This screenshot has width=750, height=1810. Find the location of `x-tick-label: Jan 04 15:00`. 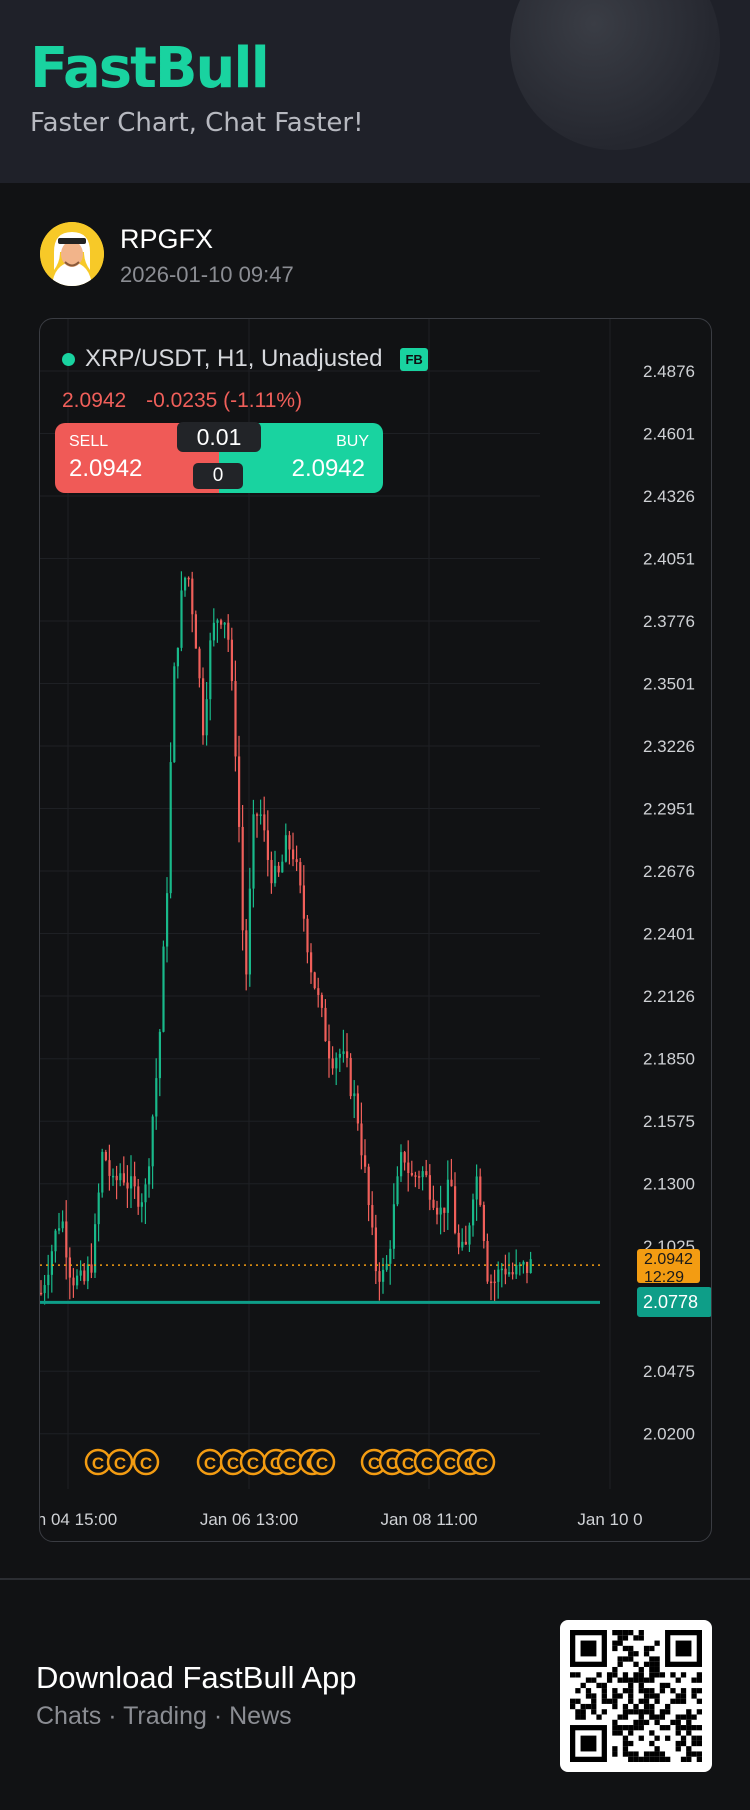

x-tick-label: Jan 04 15:00 is located at coordinates (78, 1519).